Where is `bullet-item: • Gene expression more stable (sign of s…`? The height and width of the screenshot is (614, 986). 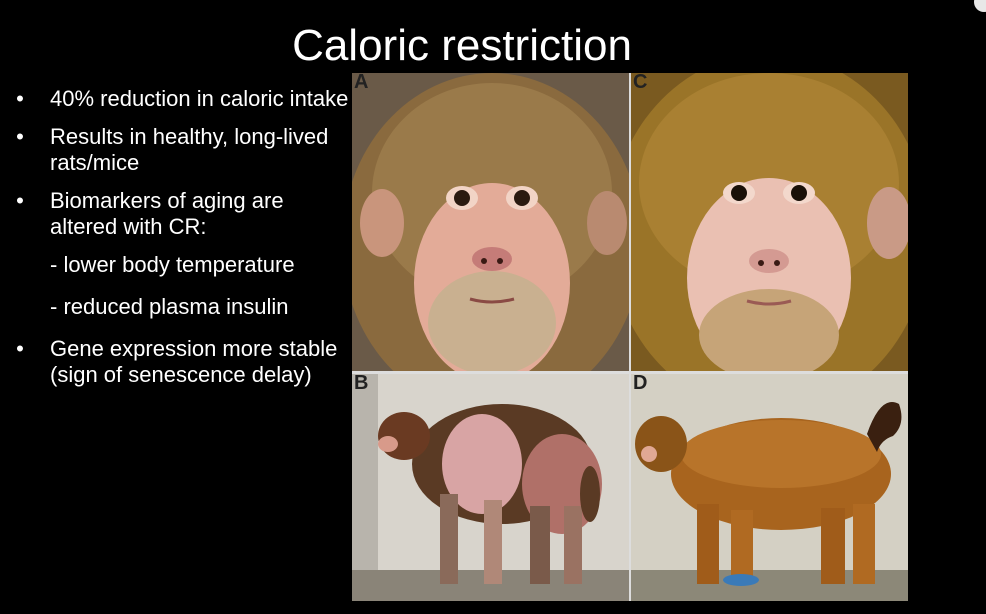
bullet-item: • Gene expression more stable (sign of s… is located at coordinates (184, 362).